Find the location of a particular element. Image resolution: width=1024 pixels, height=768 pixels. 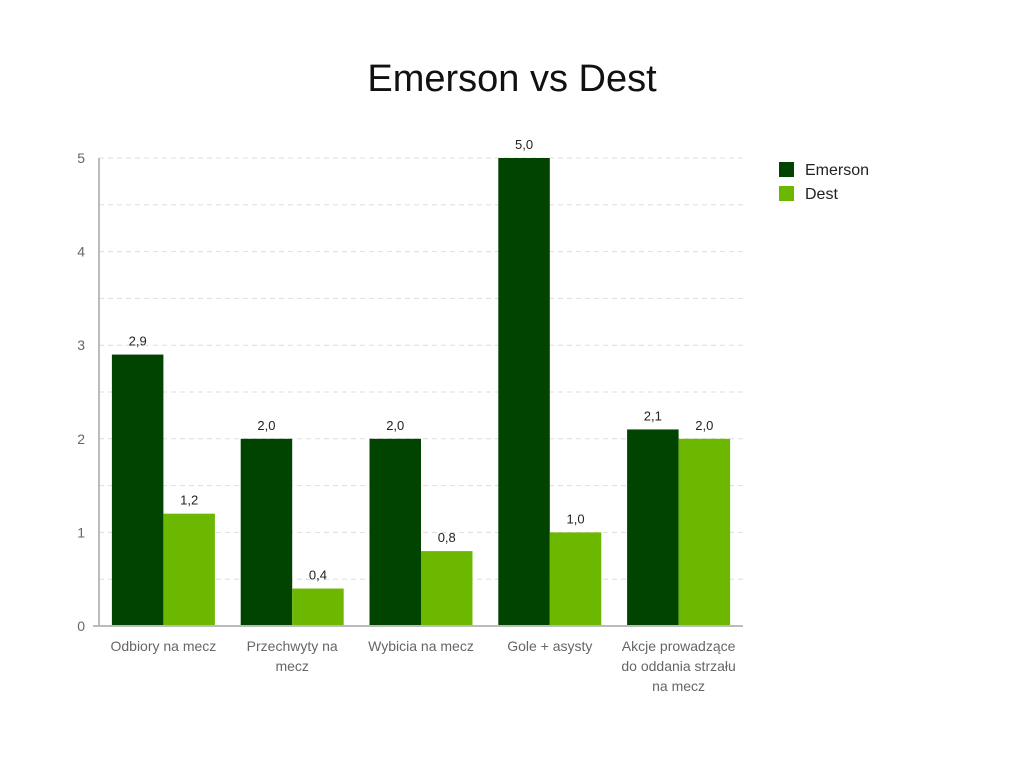

data-label: 2,1 is located at coordinates (653, 415).